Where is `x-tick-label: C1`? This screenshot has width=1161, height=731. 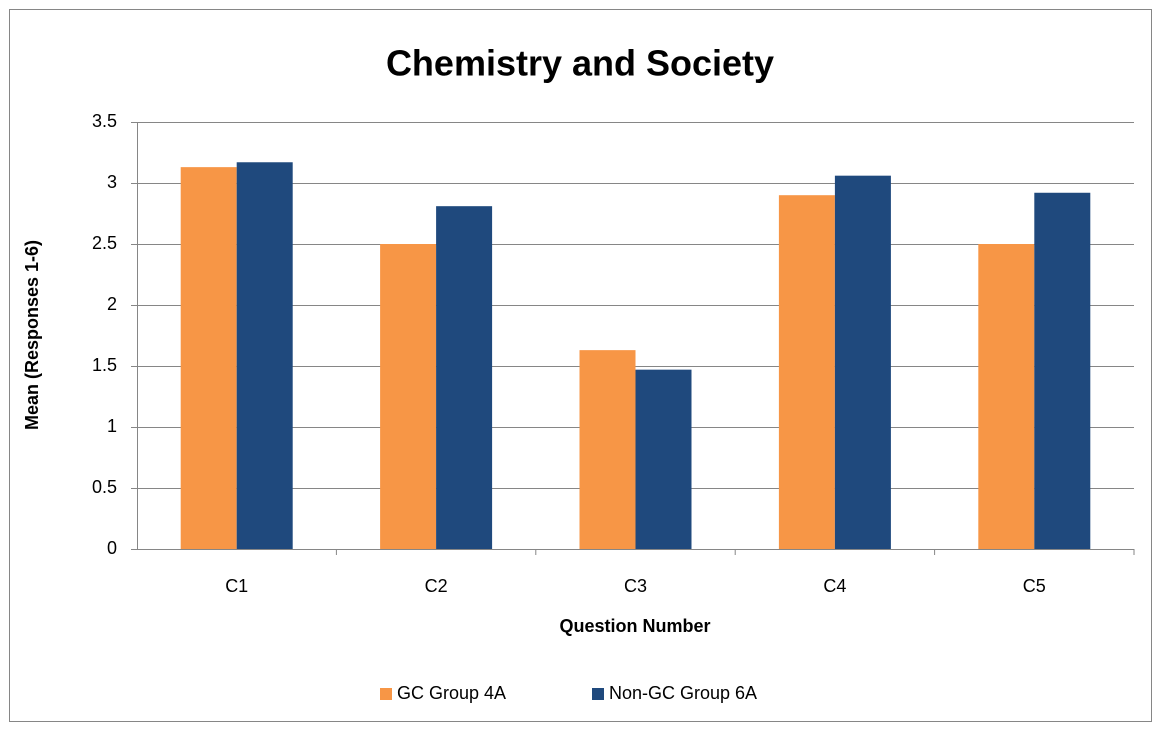
x-tick-label: C1 is located at coordinates (236, 586).